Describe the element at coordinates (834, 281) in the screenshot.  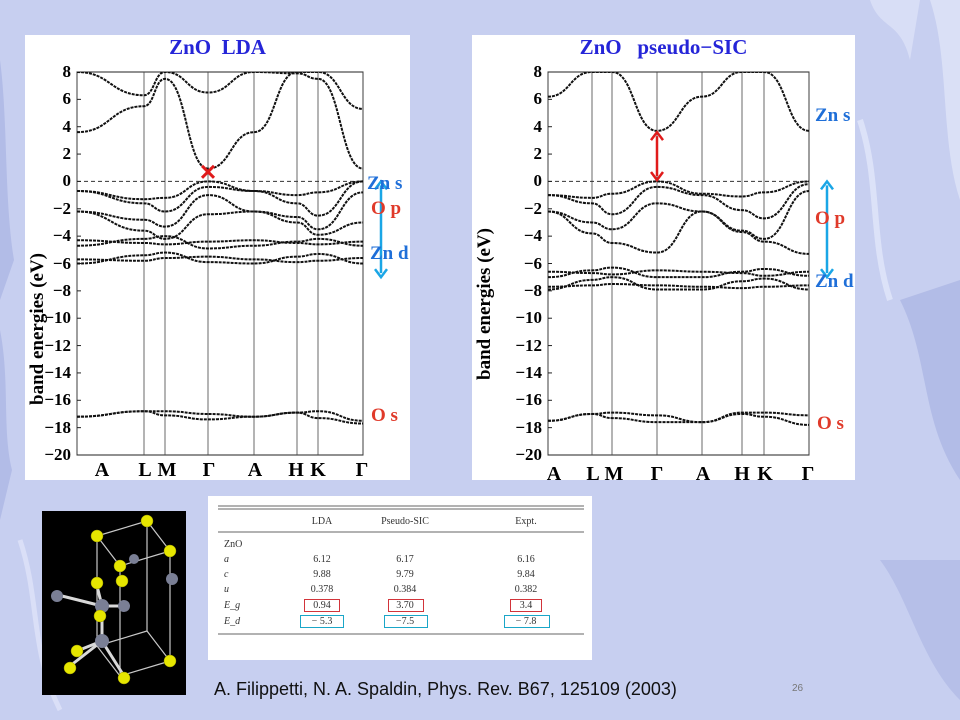
I see `zn-d-label: Zn d` at that location.